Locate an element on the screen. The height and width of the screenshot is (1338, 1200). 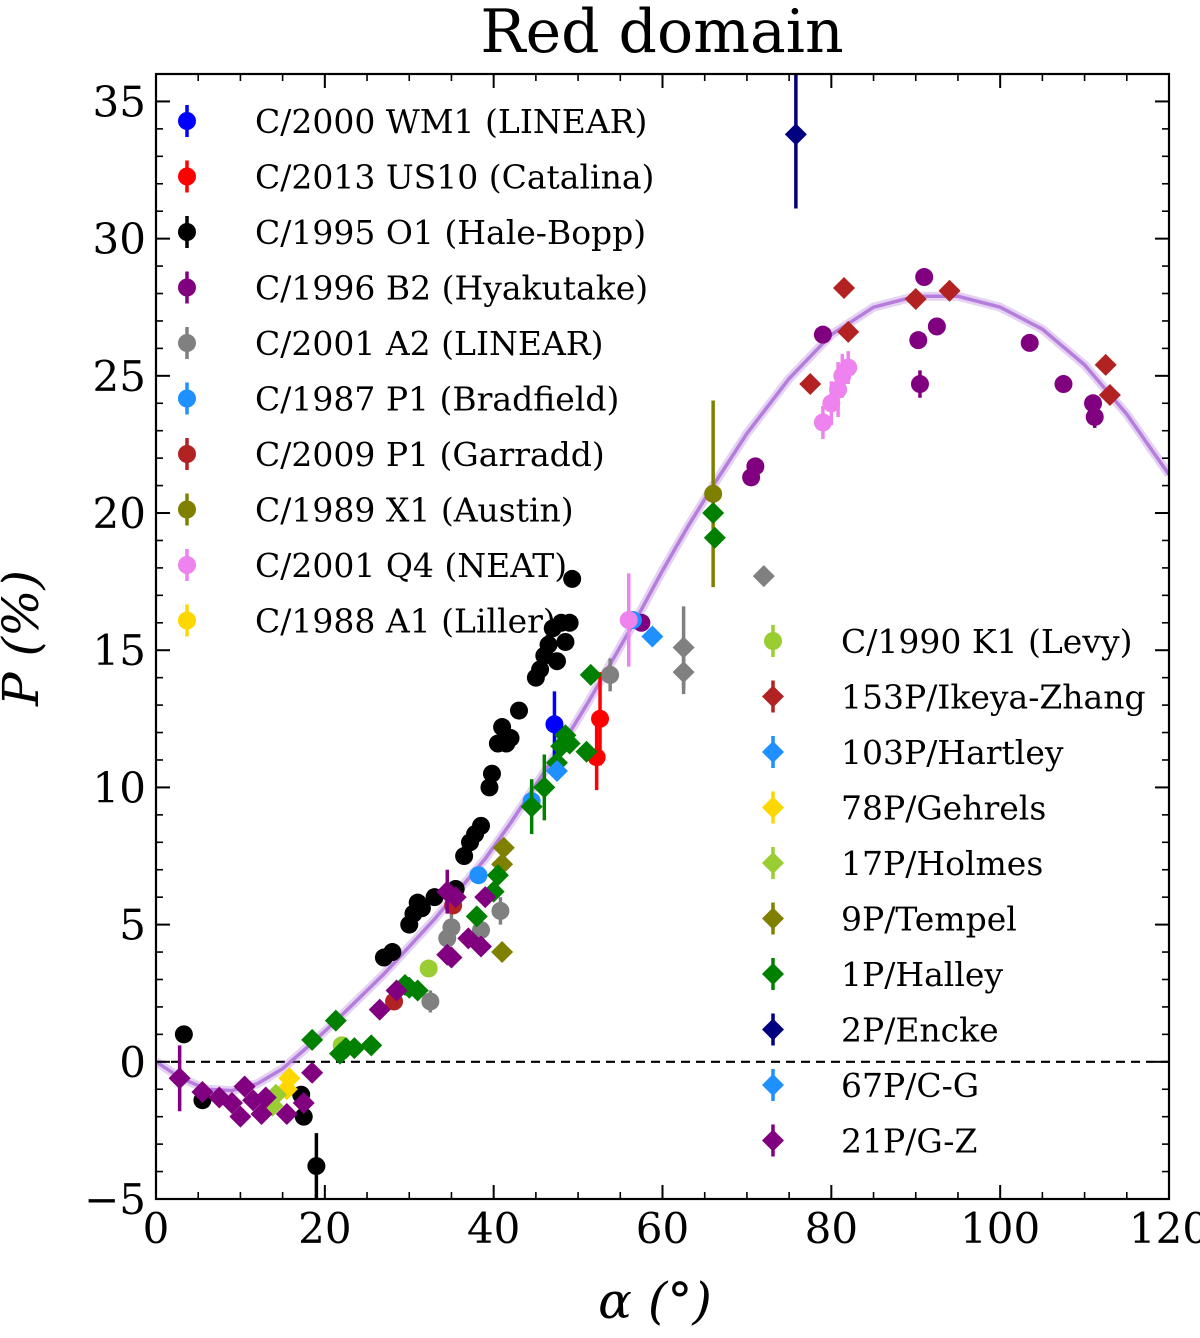
legend-label: 21P/G-Z is located at coordinates (909, 1141).